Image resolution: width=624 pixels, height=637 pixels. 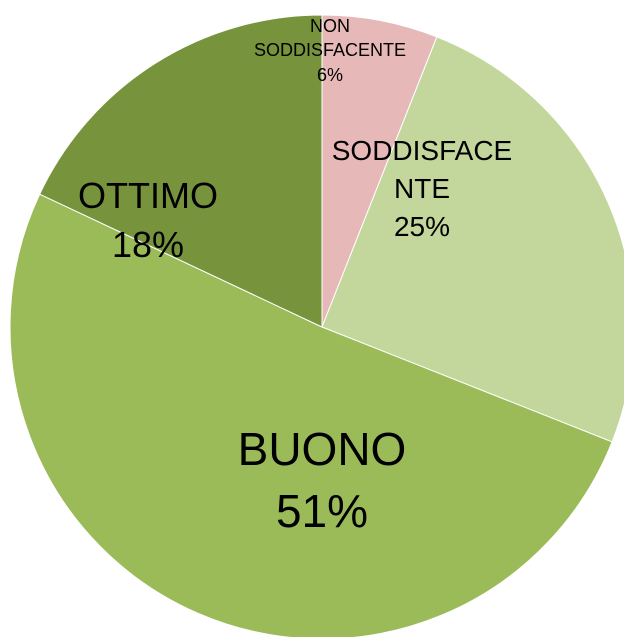 What do you see at coordinates (329, 74) in the screenshot?
I see `value-label: 6%` at bounding box center [329, 74].